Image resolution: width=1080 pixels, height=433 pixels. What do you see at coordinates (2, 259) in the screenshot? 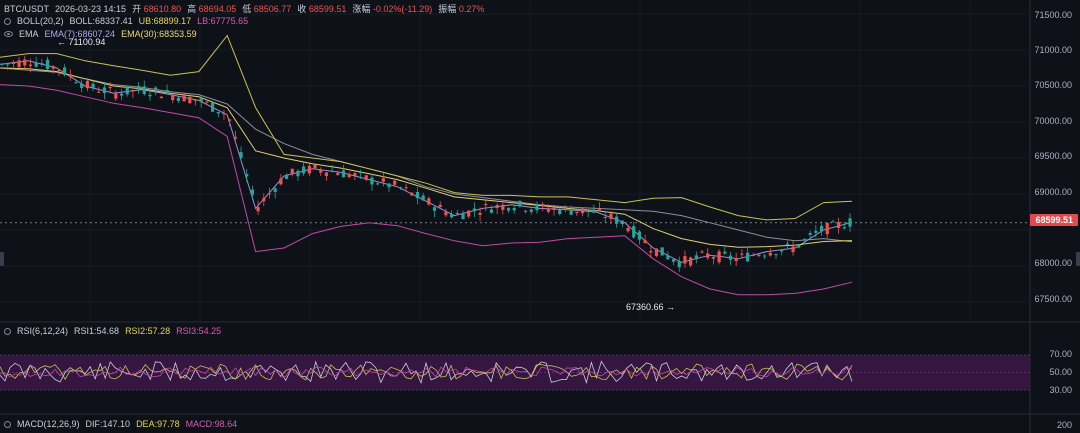
I see `left-panel-handle` at bounding box center [2, 259].